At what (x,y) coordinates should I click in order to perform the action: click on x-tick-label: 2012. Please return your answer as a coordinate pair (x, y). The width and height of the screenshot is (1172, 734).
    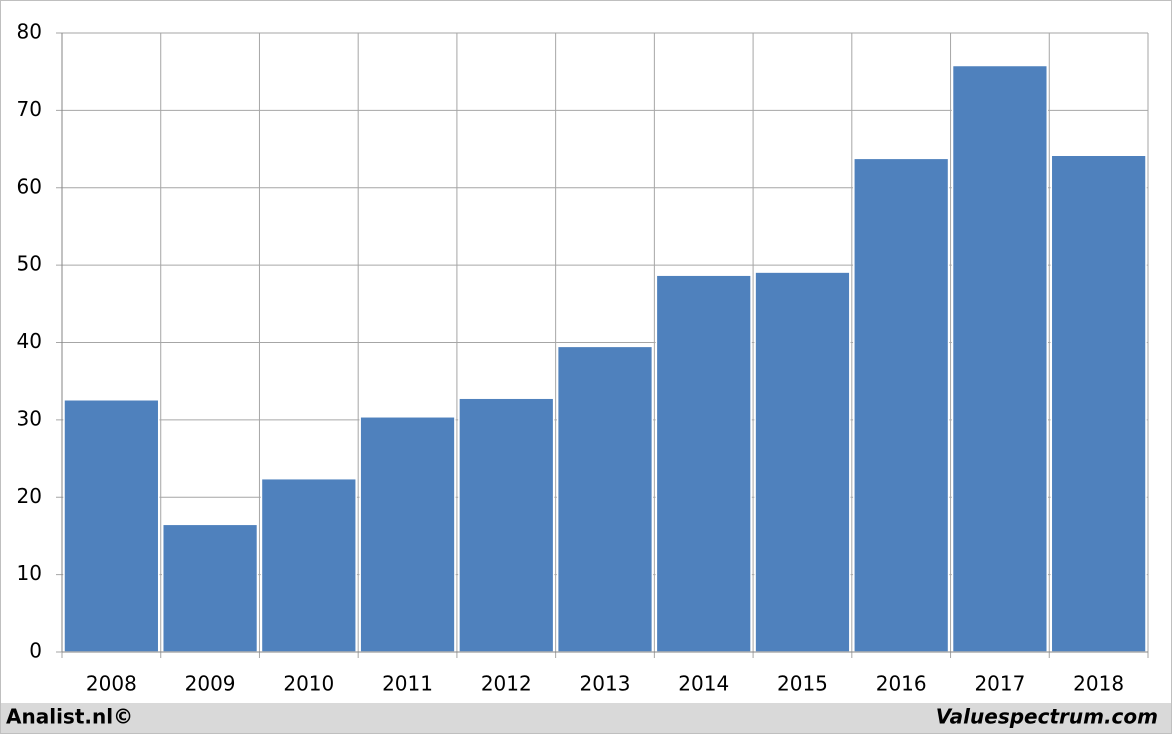
    Looking at the image, I should click on (506, 684).